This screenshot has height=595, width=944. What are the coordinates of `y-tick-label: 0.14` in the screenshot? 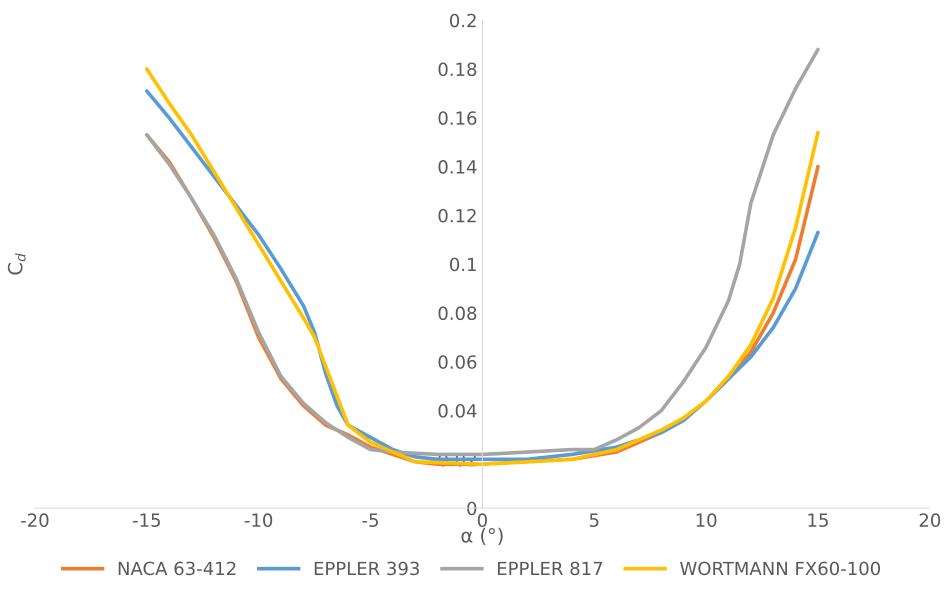 It's located at (457, 167).